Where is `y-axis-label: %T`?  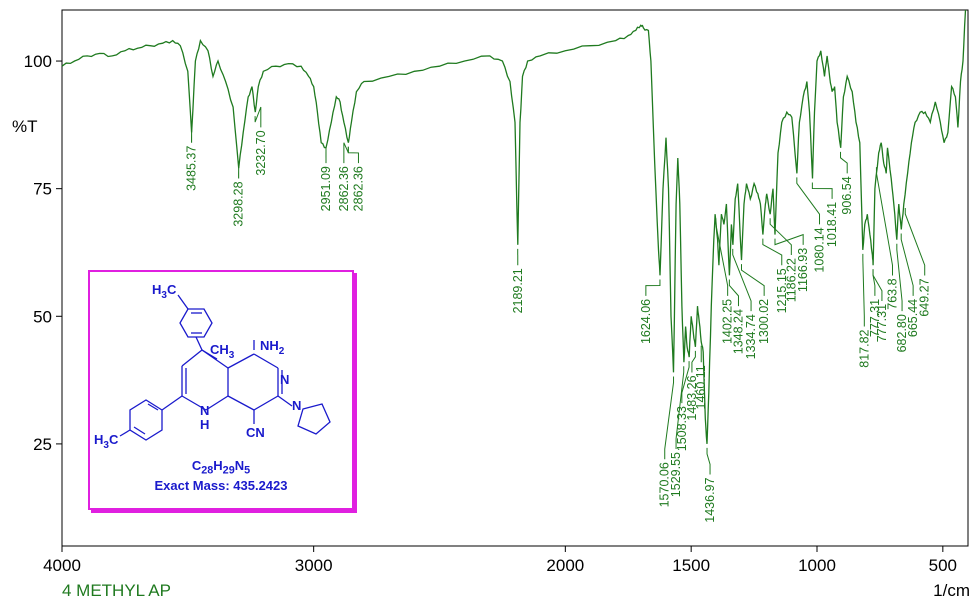 y-axis-label: %T is located at coordinates (25, 126).